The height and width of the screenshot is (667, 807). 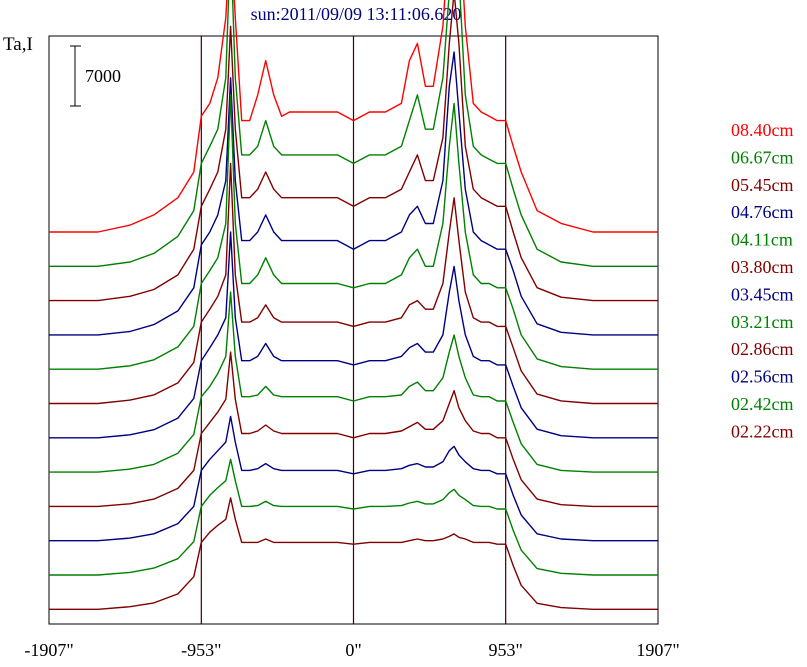 I want to click on series-line-02-22cm, so click(x=353, y=553).